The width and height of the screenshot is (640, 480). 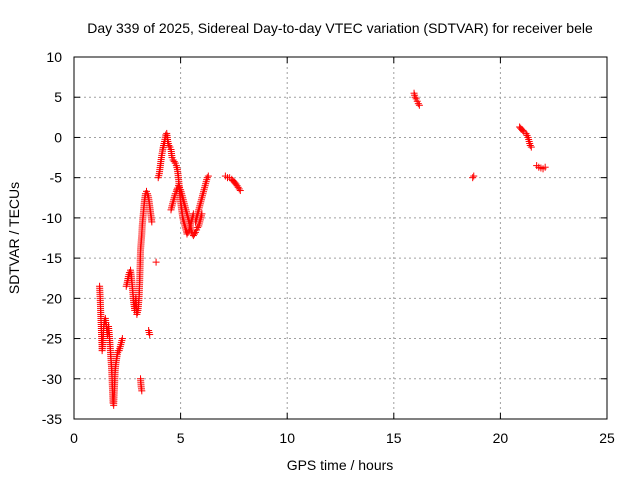 What do you see at coordinates (342, 438) in the screenshot?
I see `x-tick-labels: 0 5 10 15 20 25` at bounding box center [342, 438].